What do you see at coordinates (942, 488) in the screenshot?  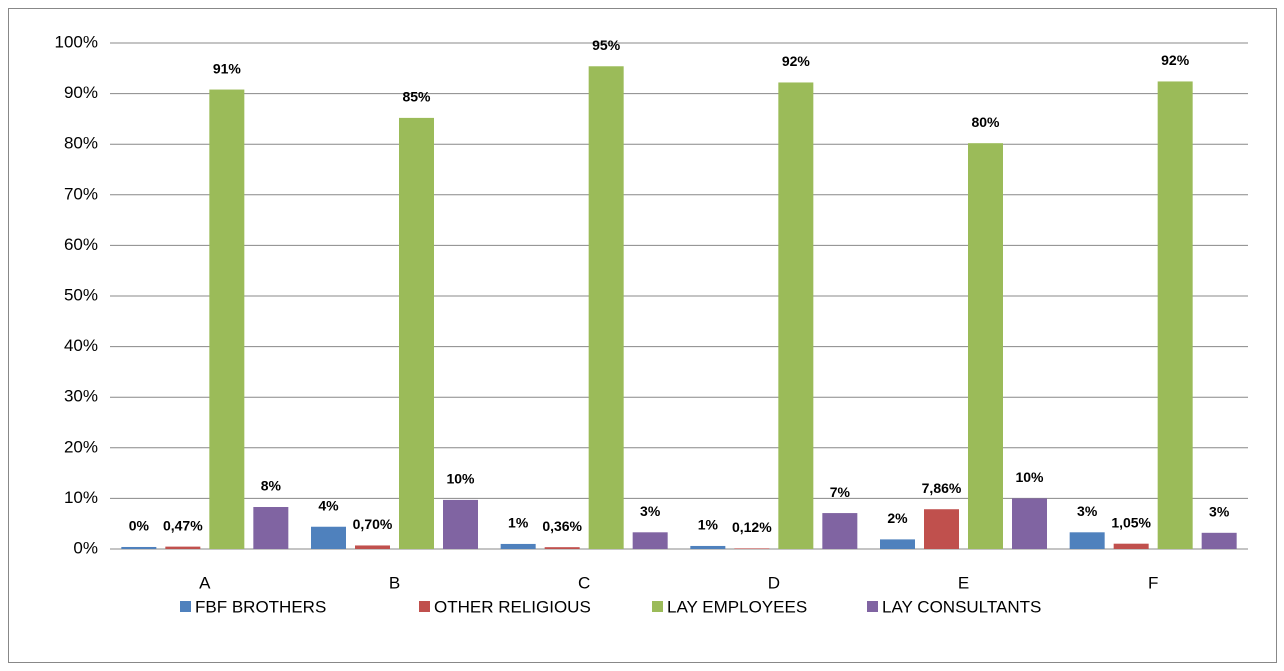 I see `value-label: 7,86%` at bounding box center [942, 488].